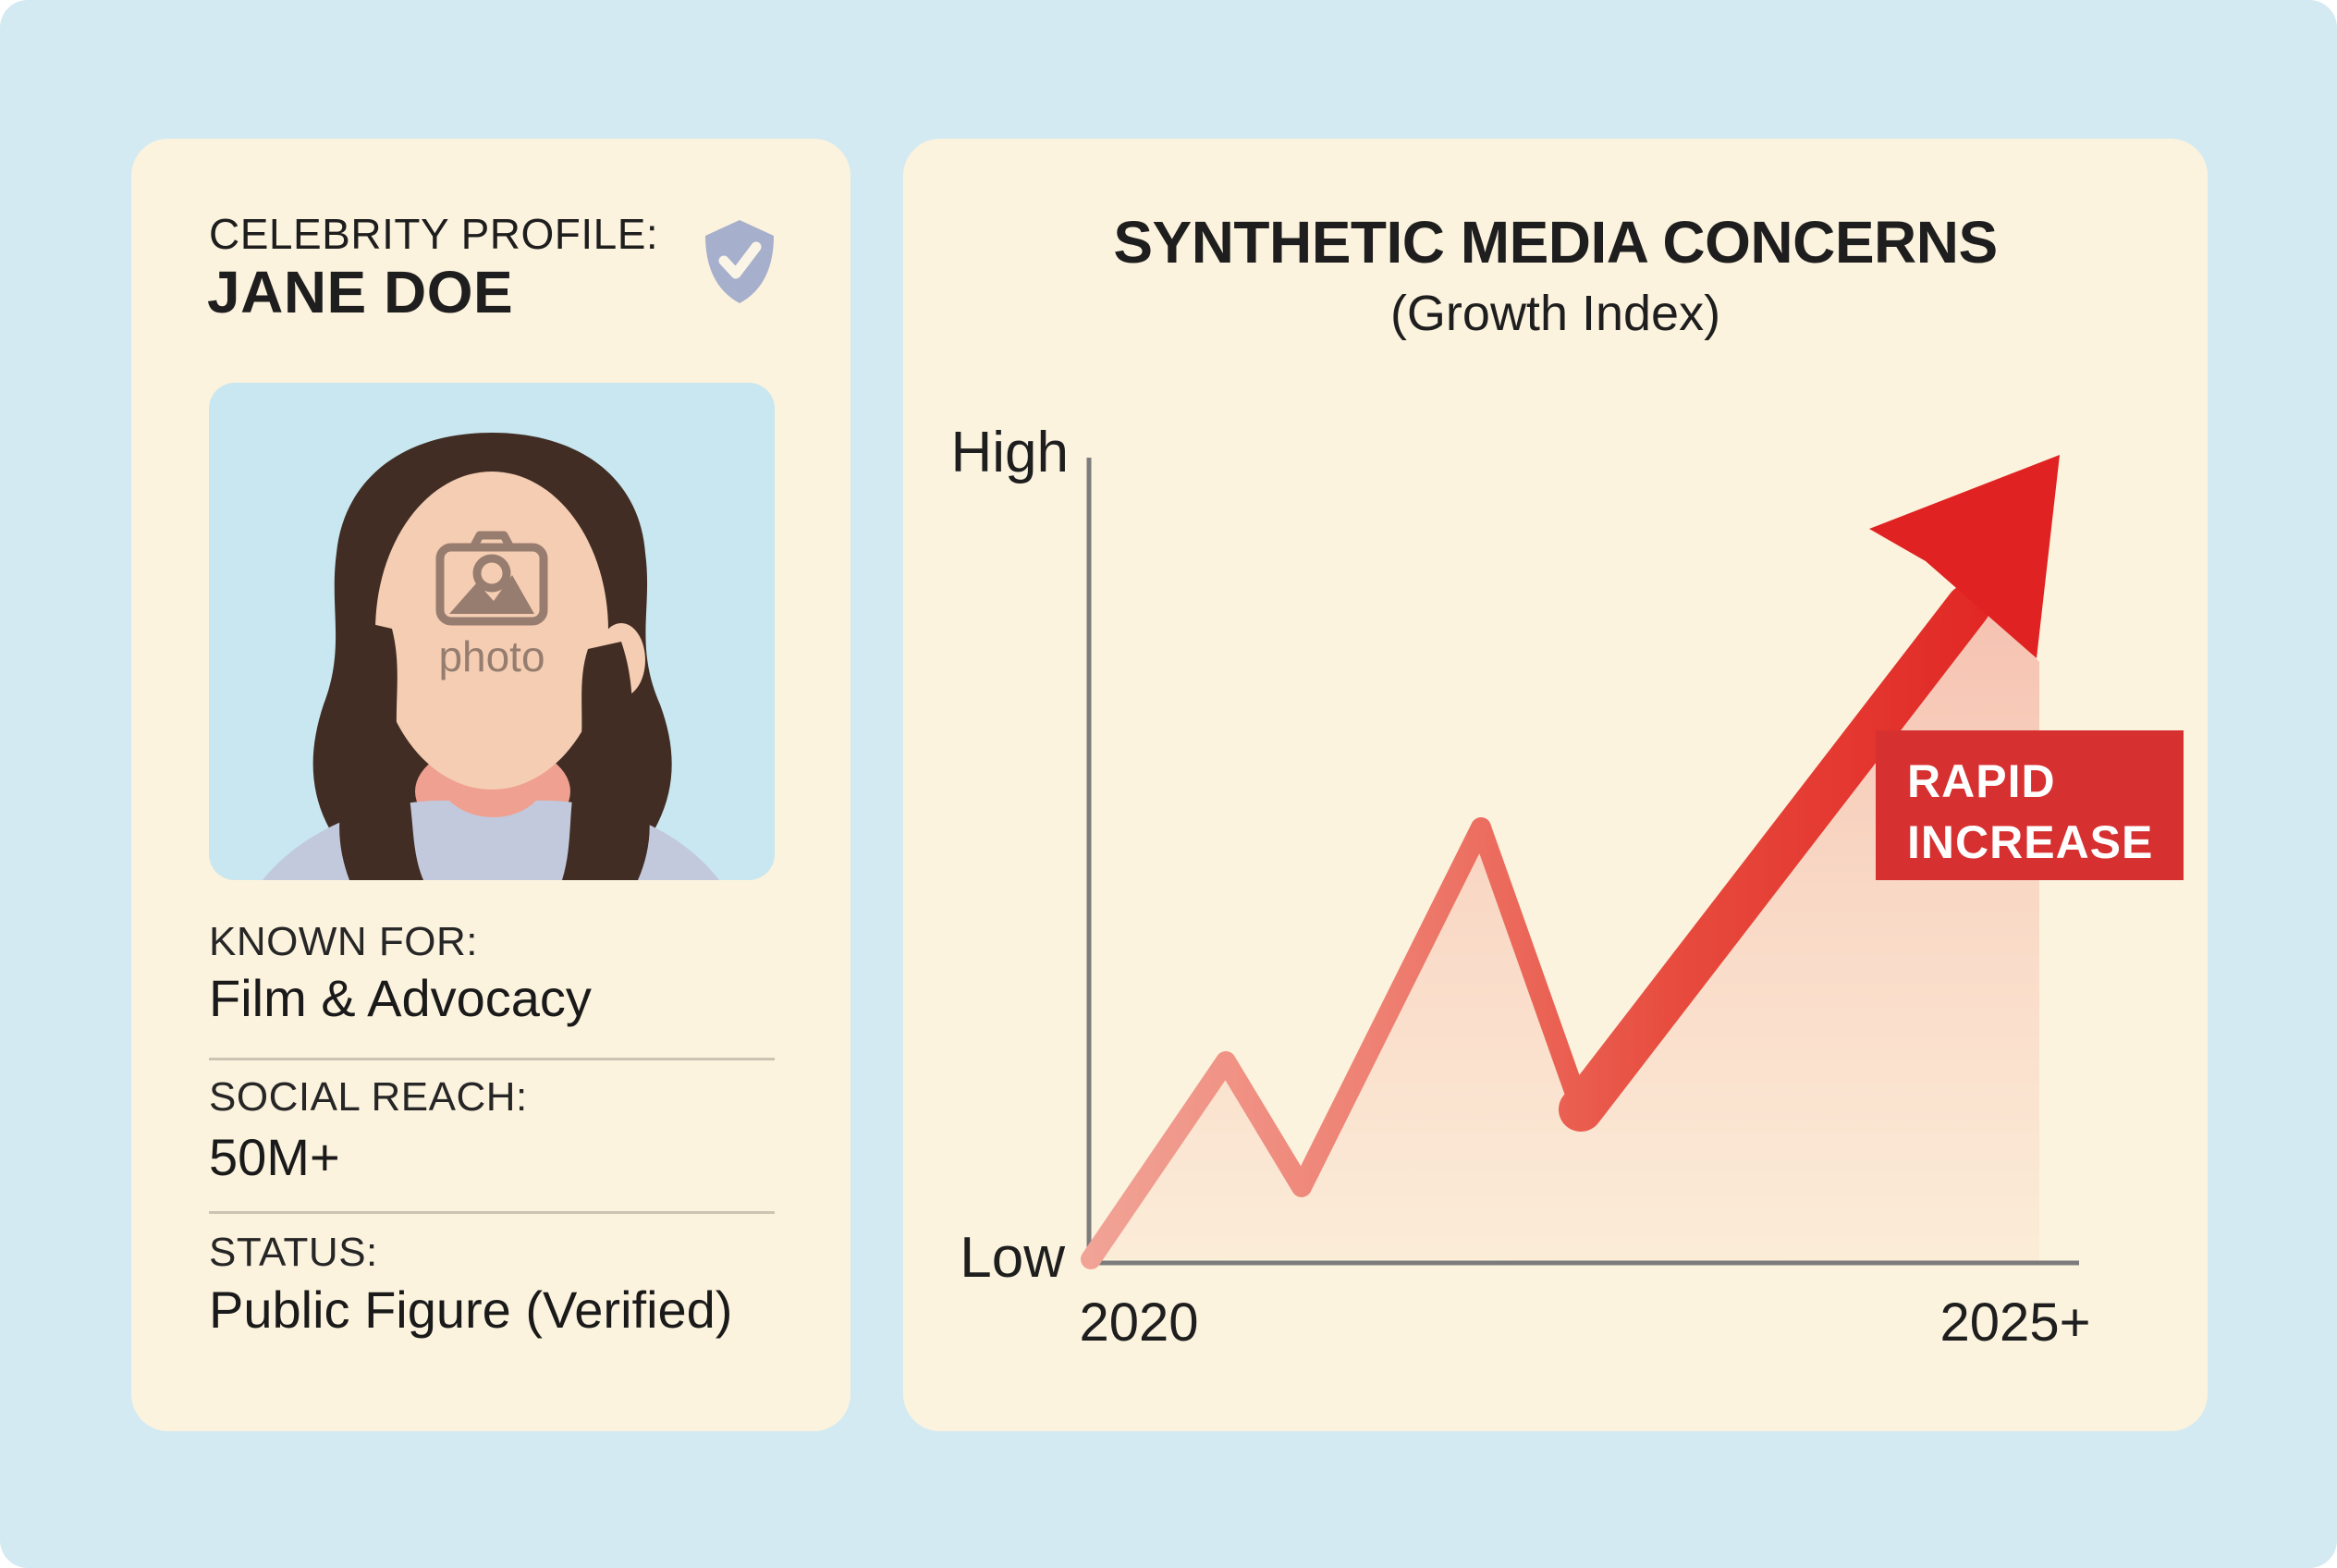  What do you see at coordinates (606, 761) in the screenshot?
I see `avatar-hair-strand-right` at bounding box center [606, 761].